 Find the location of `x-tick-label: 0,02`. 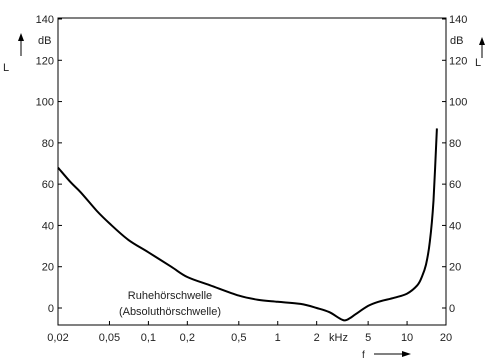

x-tick-label: 0,02 is located at coordinates (57, 338).